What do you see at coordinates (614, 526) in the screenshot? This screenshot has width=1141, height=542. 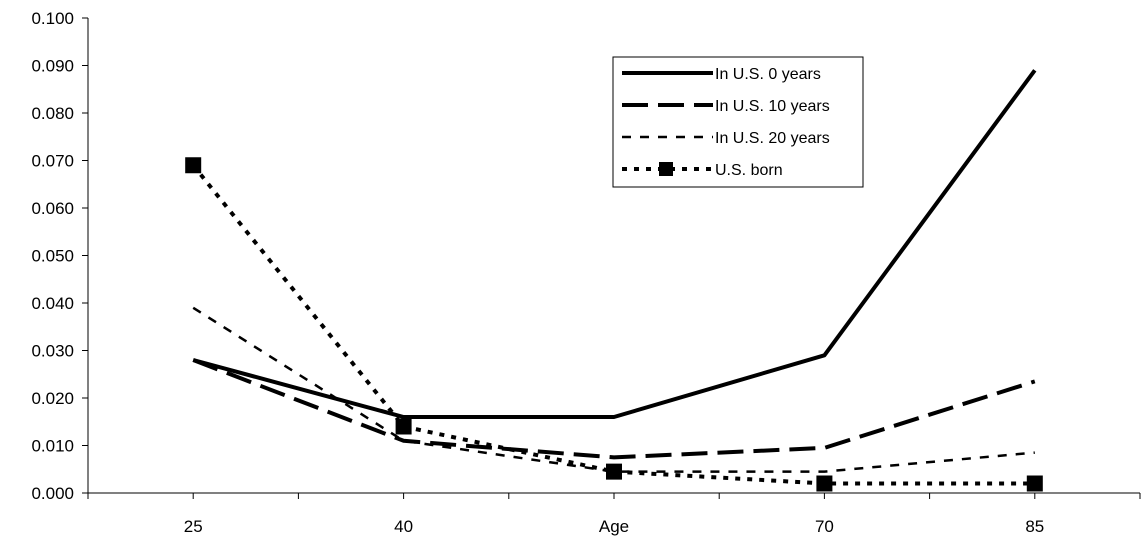 I see `x-tick-label: Age` at bounding box center [614, 526].